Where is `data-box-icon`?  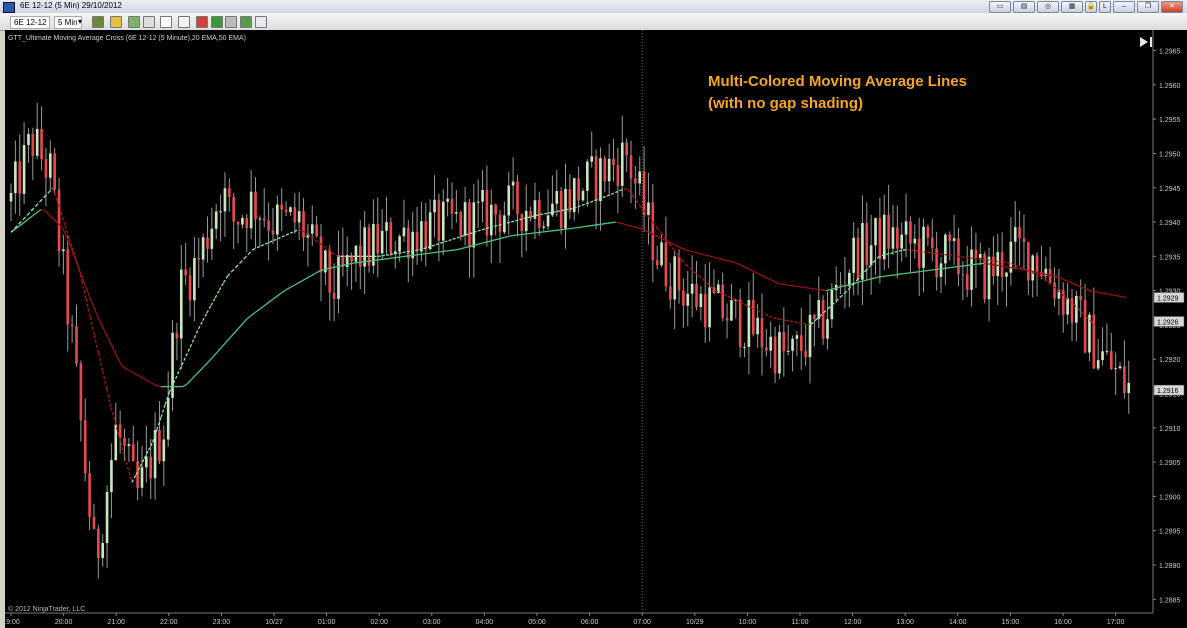 data-box-icon is located at coordinates (202, 22).